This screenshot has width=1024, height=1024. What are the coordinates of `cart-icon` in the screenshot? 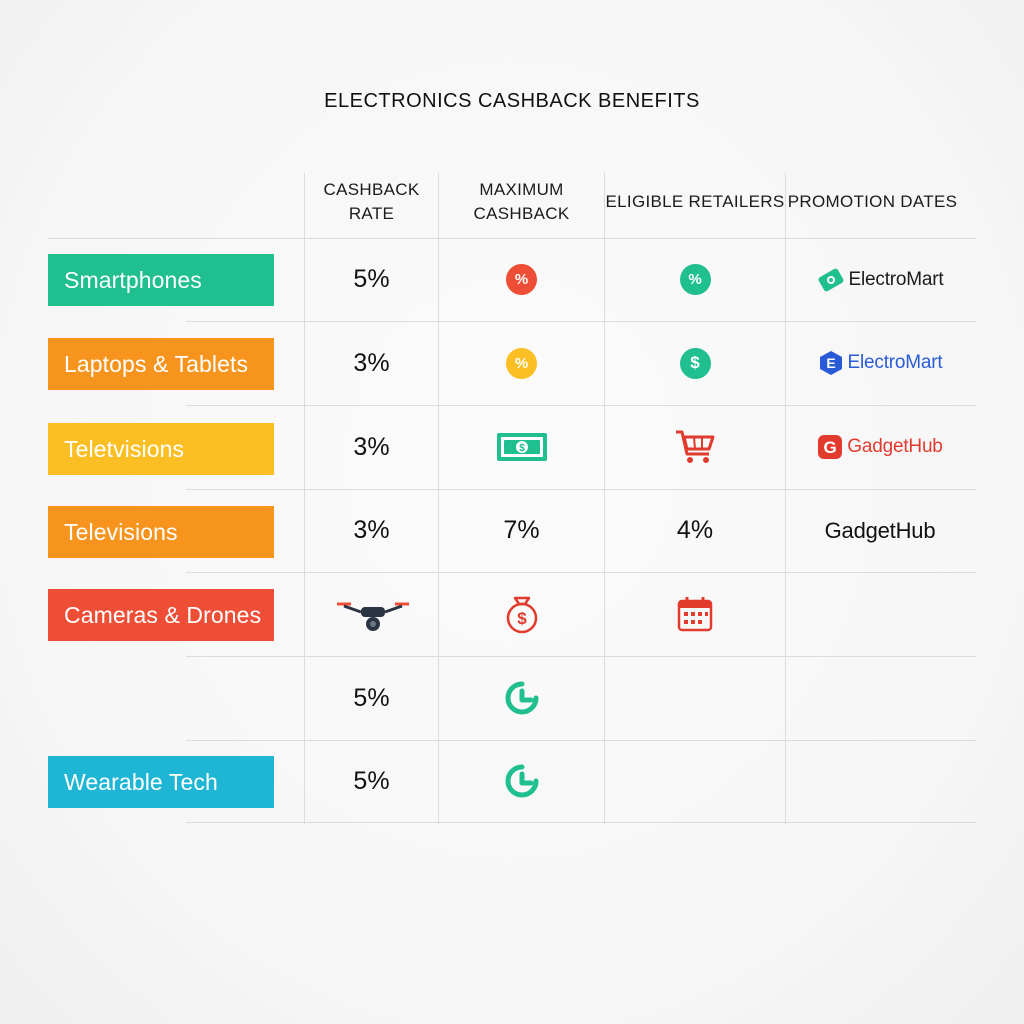 It's located at (695, 446).